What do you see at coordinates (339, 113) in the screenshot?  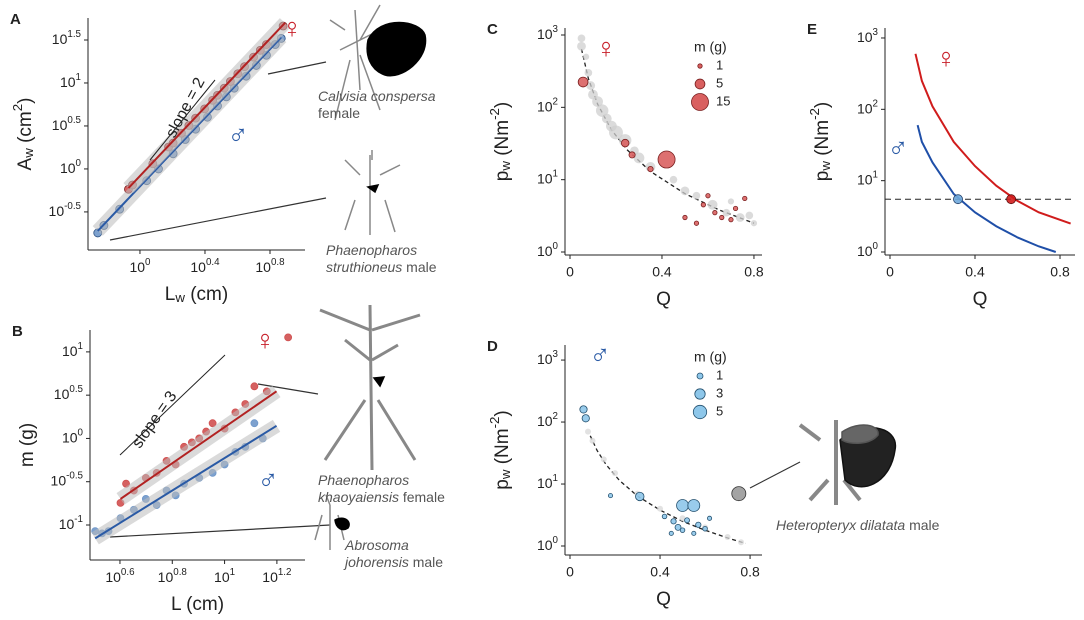 I see `sex: female` at bounding box center [339, 113].